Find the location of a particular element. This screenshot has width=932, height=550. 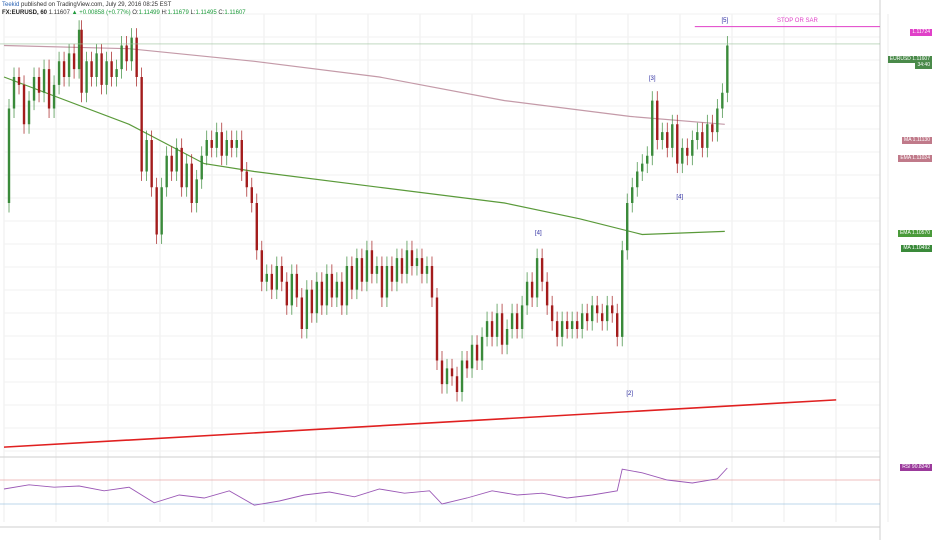

high-label: H: is located at coordinates (164, 13).